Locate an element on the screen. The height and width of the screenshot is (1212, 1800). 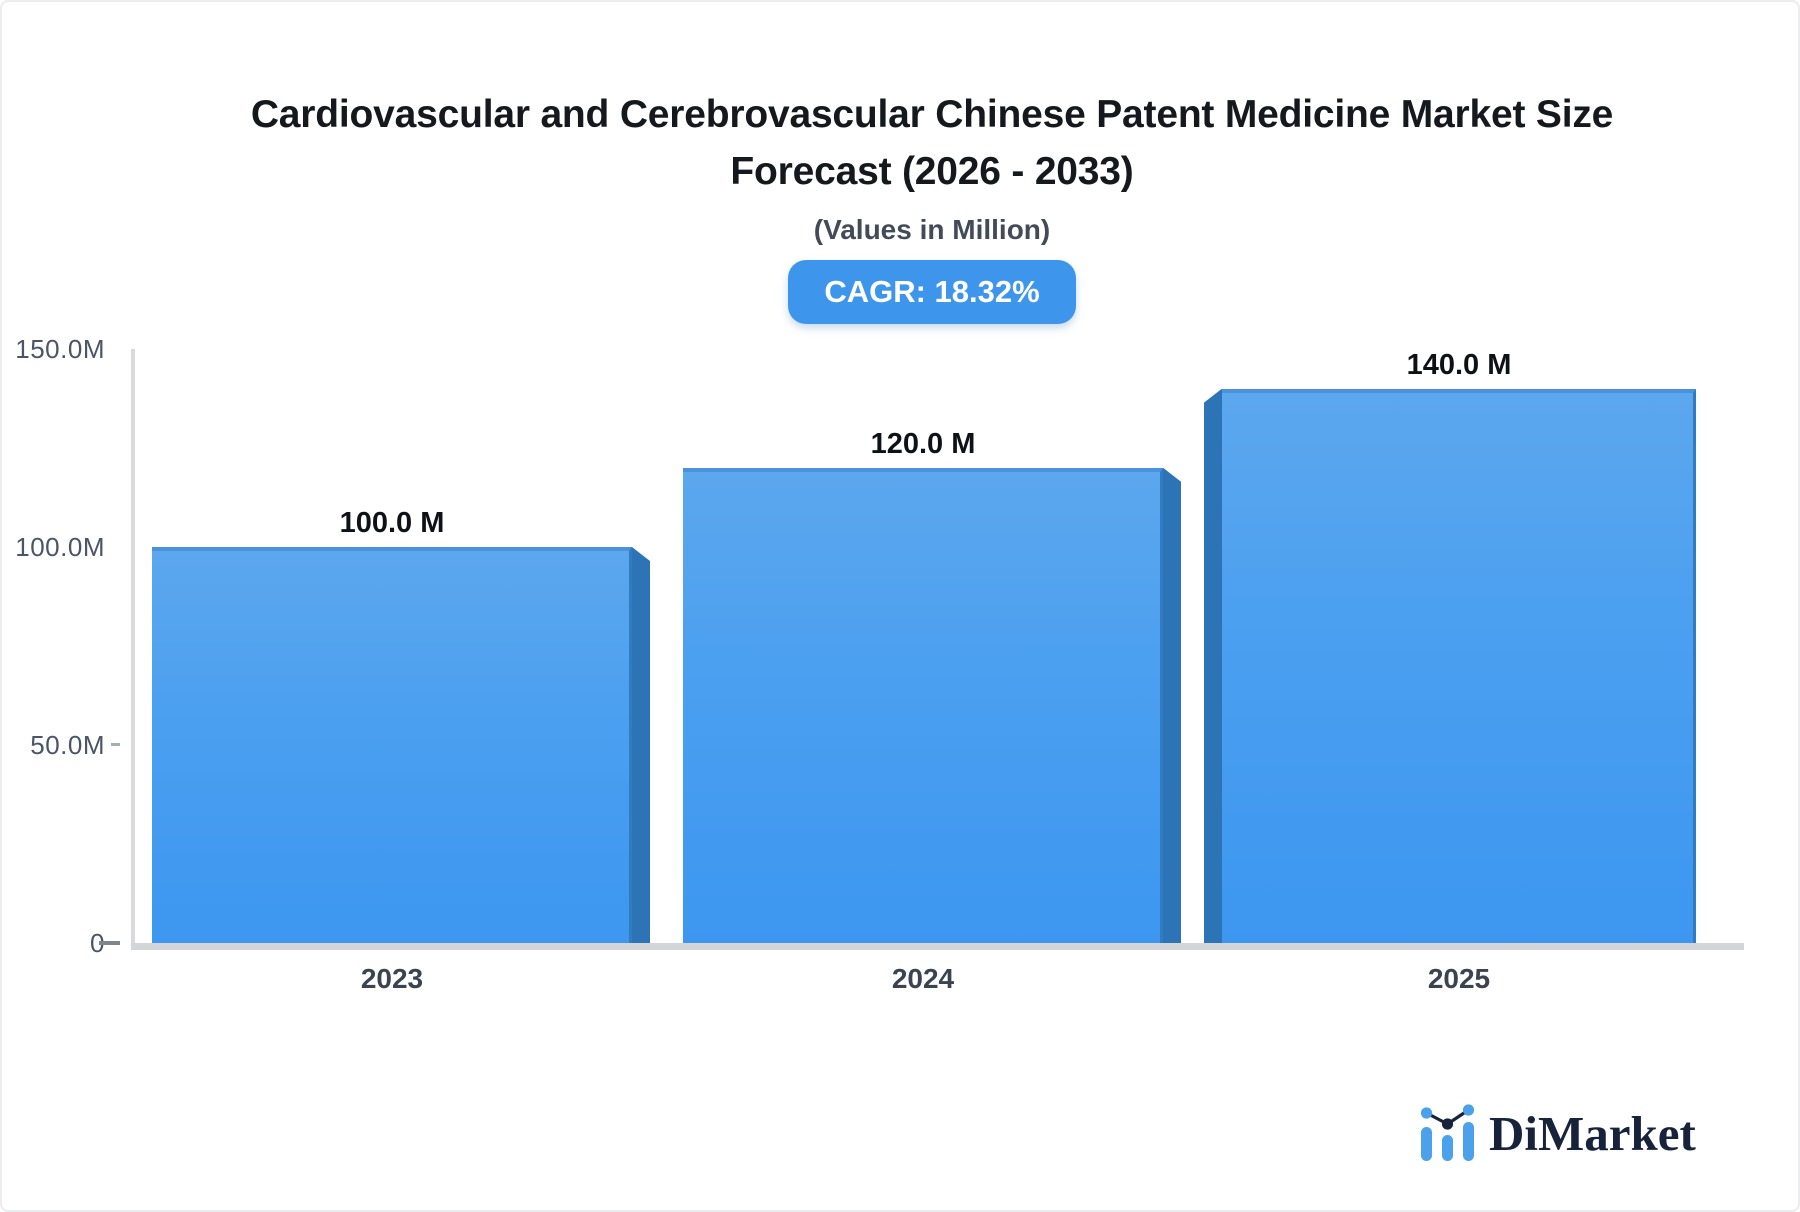
x-axis-tick-label: 2025 is located at coordinates (1459, 978).